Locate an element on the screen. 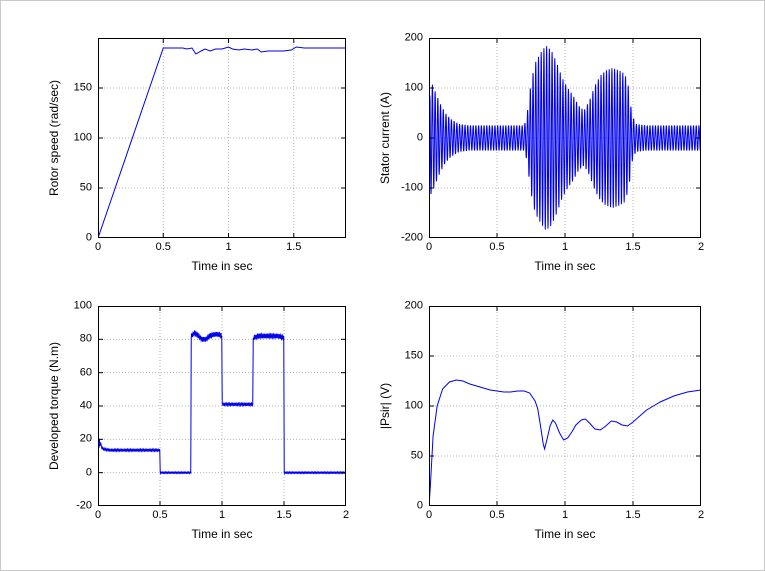  stator-current-plot-area is located at coordinates (565, 138).